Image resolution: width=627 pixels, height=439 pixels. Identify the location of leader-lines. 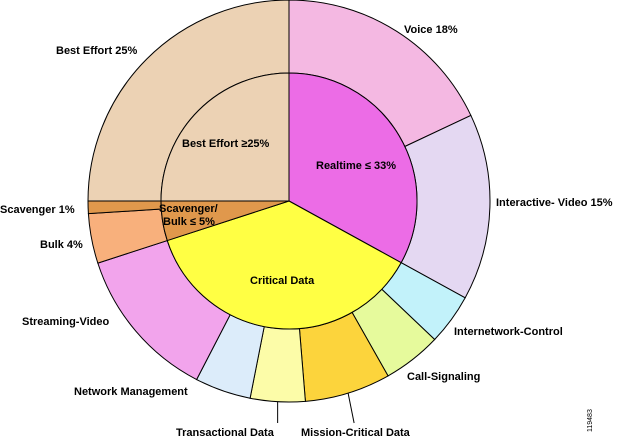
(316, 408).